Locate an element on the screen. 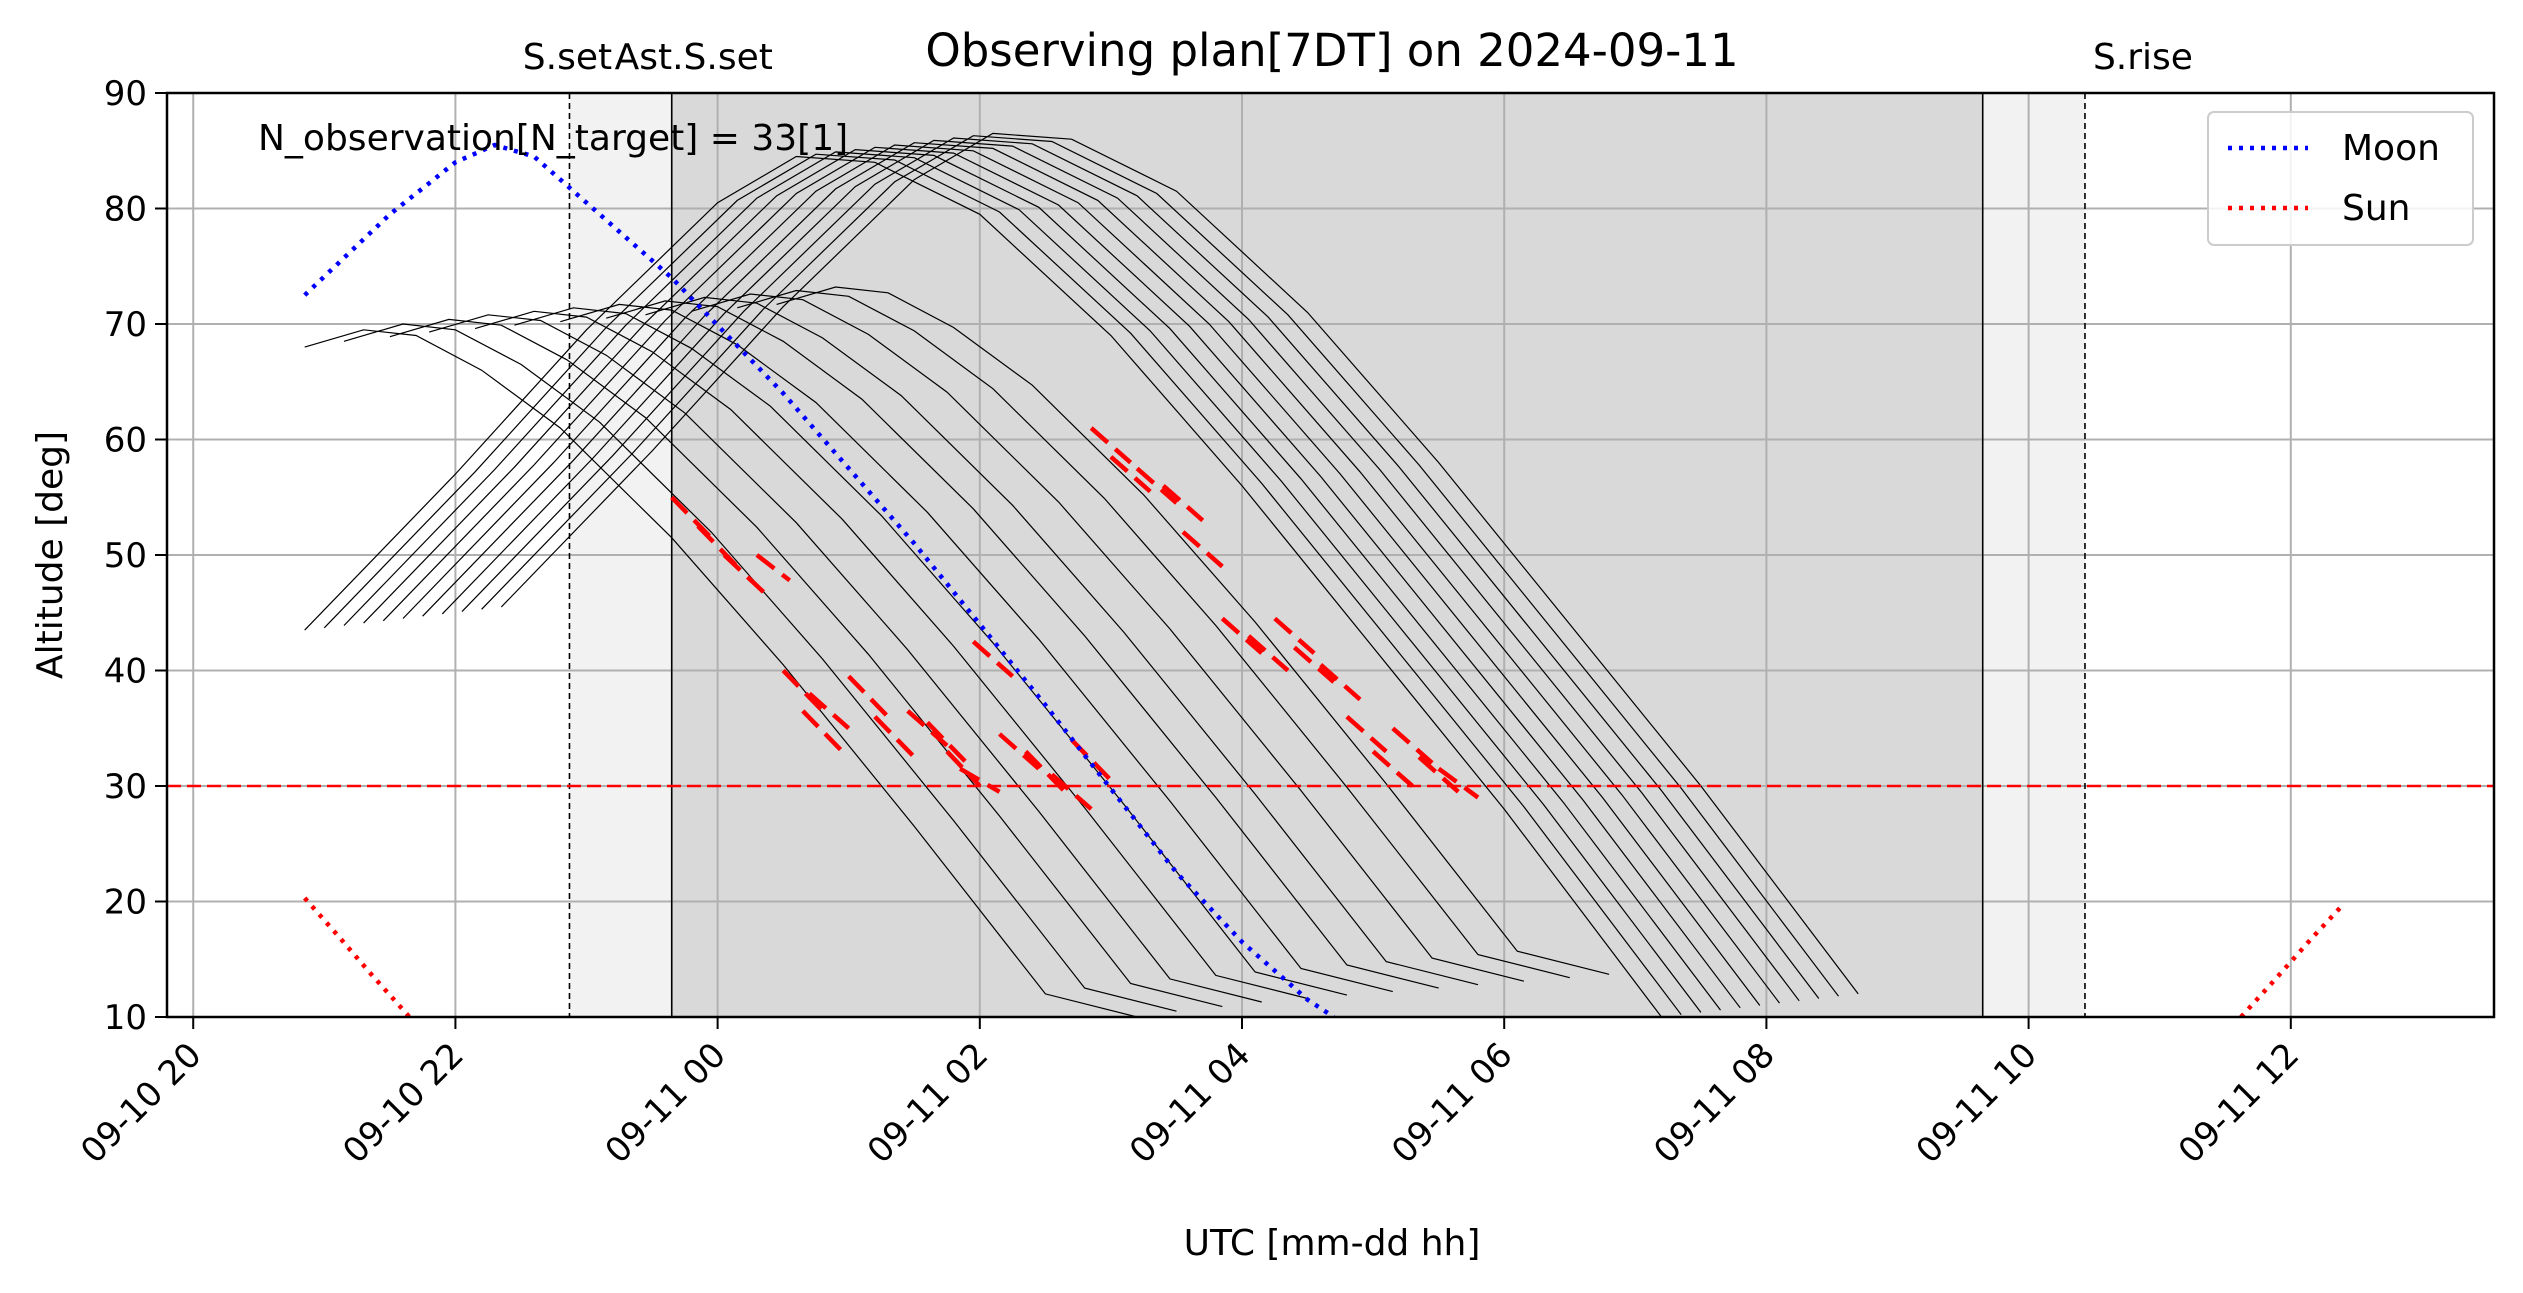  y-tick-label: 50 is located at coordinates (125, 556).